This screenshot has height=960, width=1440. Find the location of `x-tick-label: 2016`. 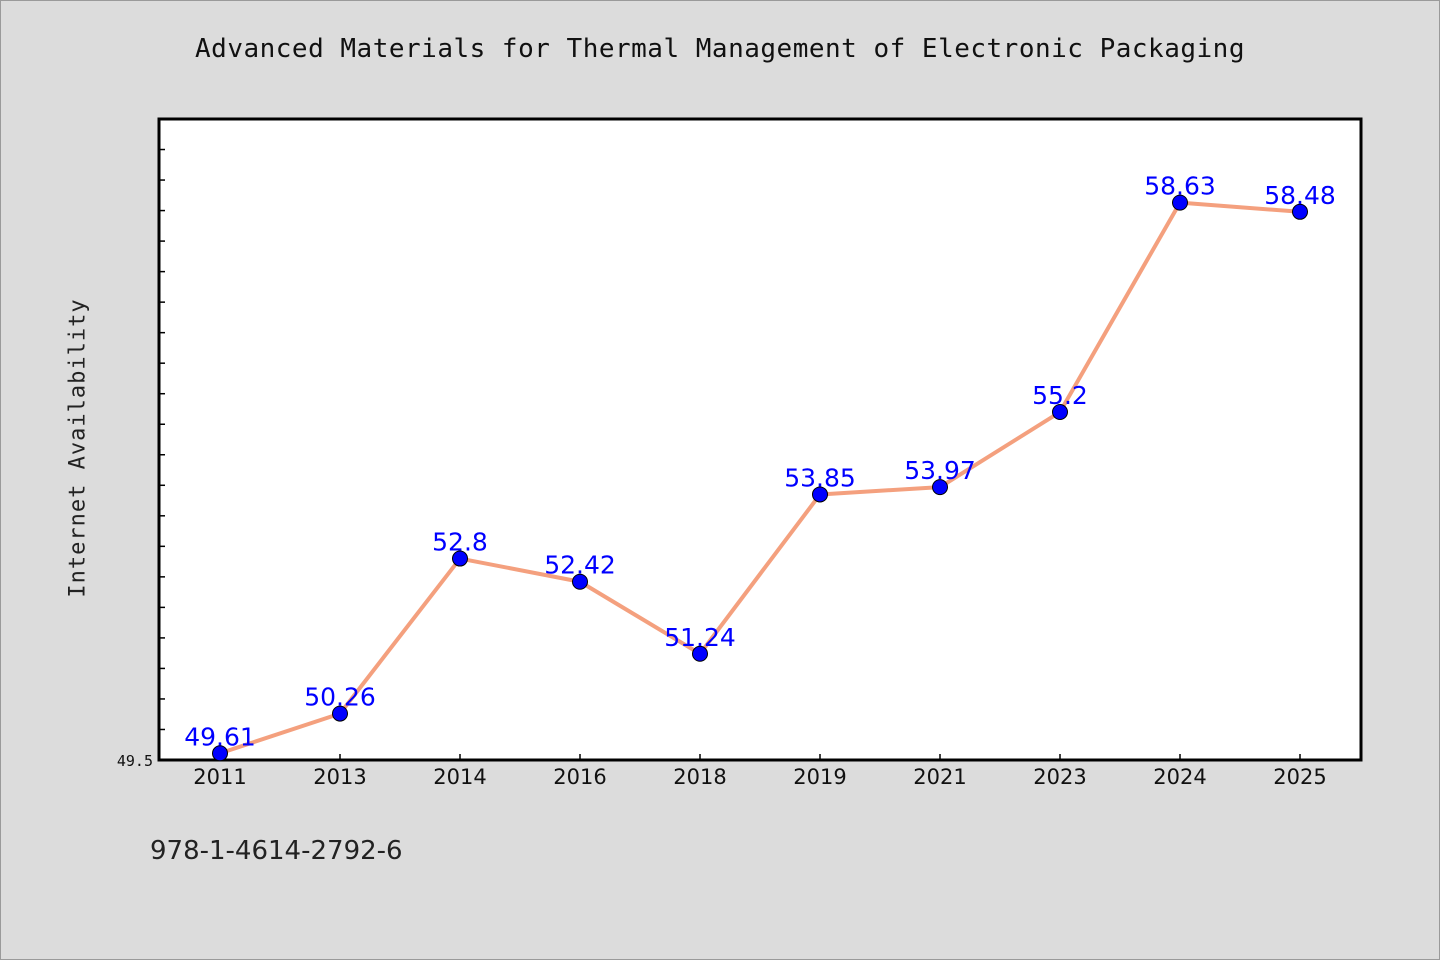

x-tick-label: 2016 is located at coordinates (579, 777).